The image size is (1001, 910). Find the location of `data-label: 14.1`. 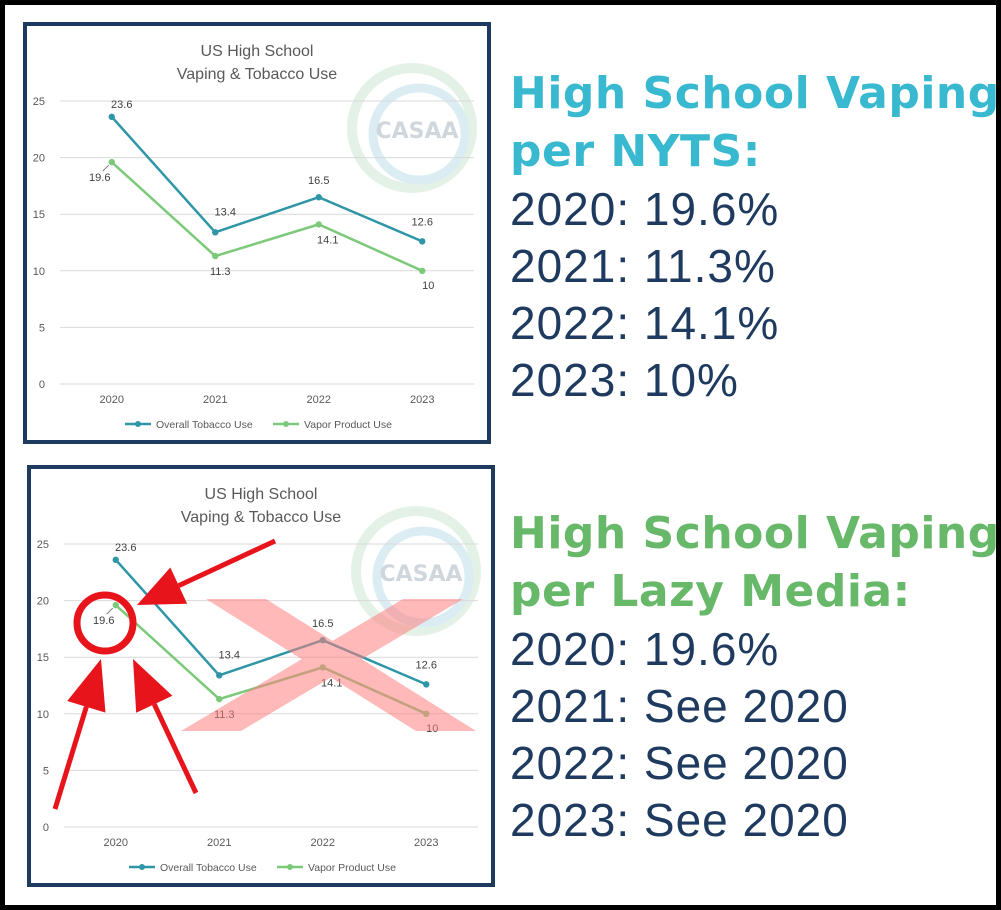

data-label: 14.1 is located at coordinates (327, 240).